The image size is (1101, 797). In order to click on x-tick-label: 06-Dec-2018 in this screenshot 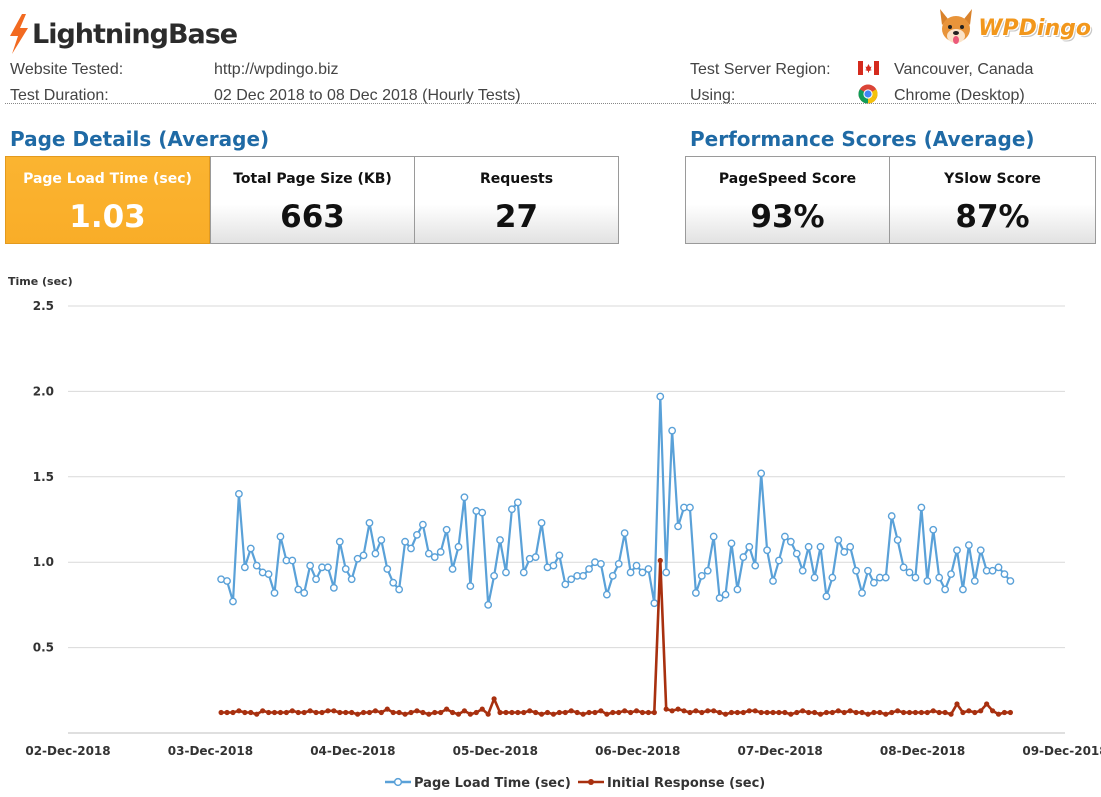, I will do `click(637, 751)`.